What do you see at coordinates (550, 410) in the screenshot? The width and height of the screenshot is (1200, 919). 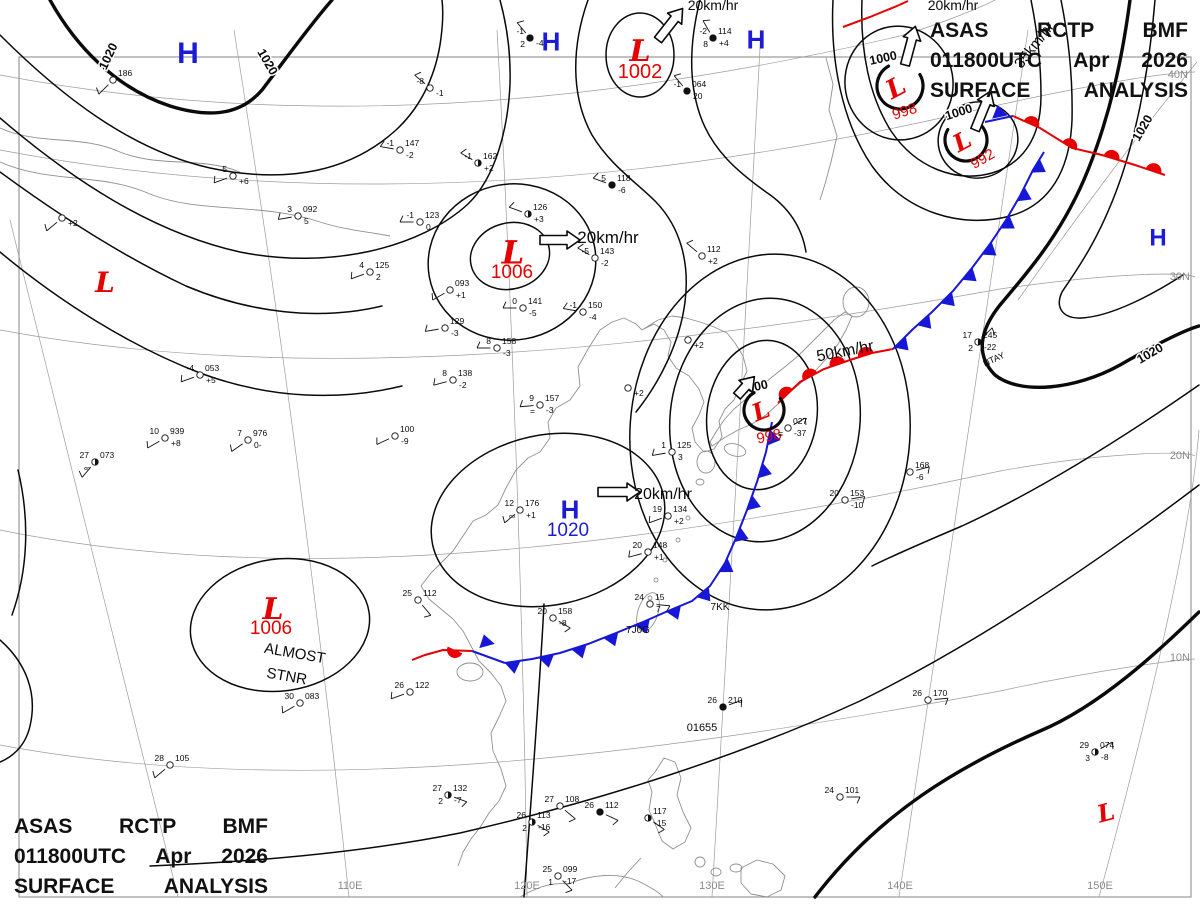 I see `station-value: -3` at bounding box center [550, 410].